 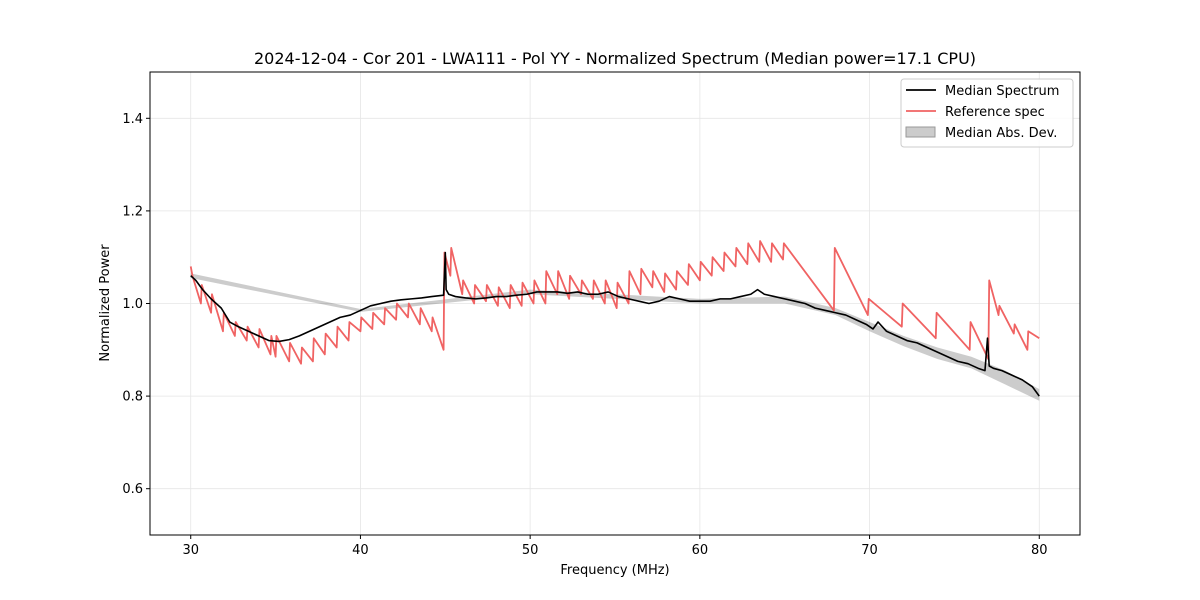 I want to click on y-tick-label: 1.0, so click(x=132, y=304).